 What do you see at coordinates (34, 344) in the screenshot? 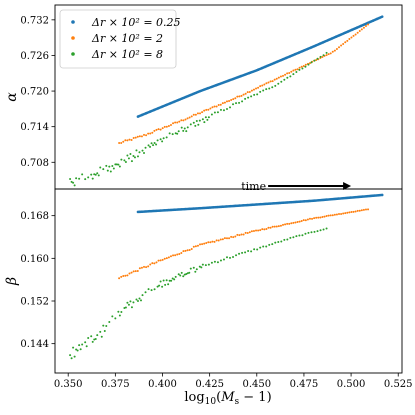
I see `y-tick-label-beta: 0.144` at bounding box center [34, 344].